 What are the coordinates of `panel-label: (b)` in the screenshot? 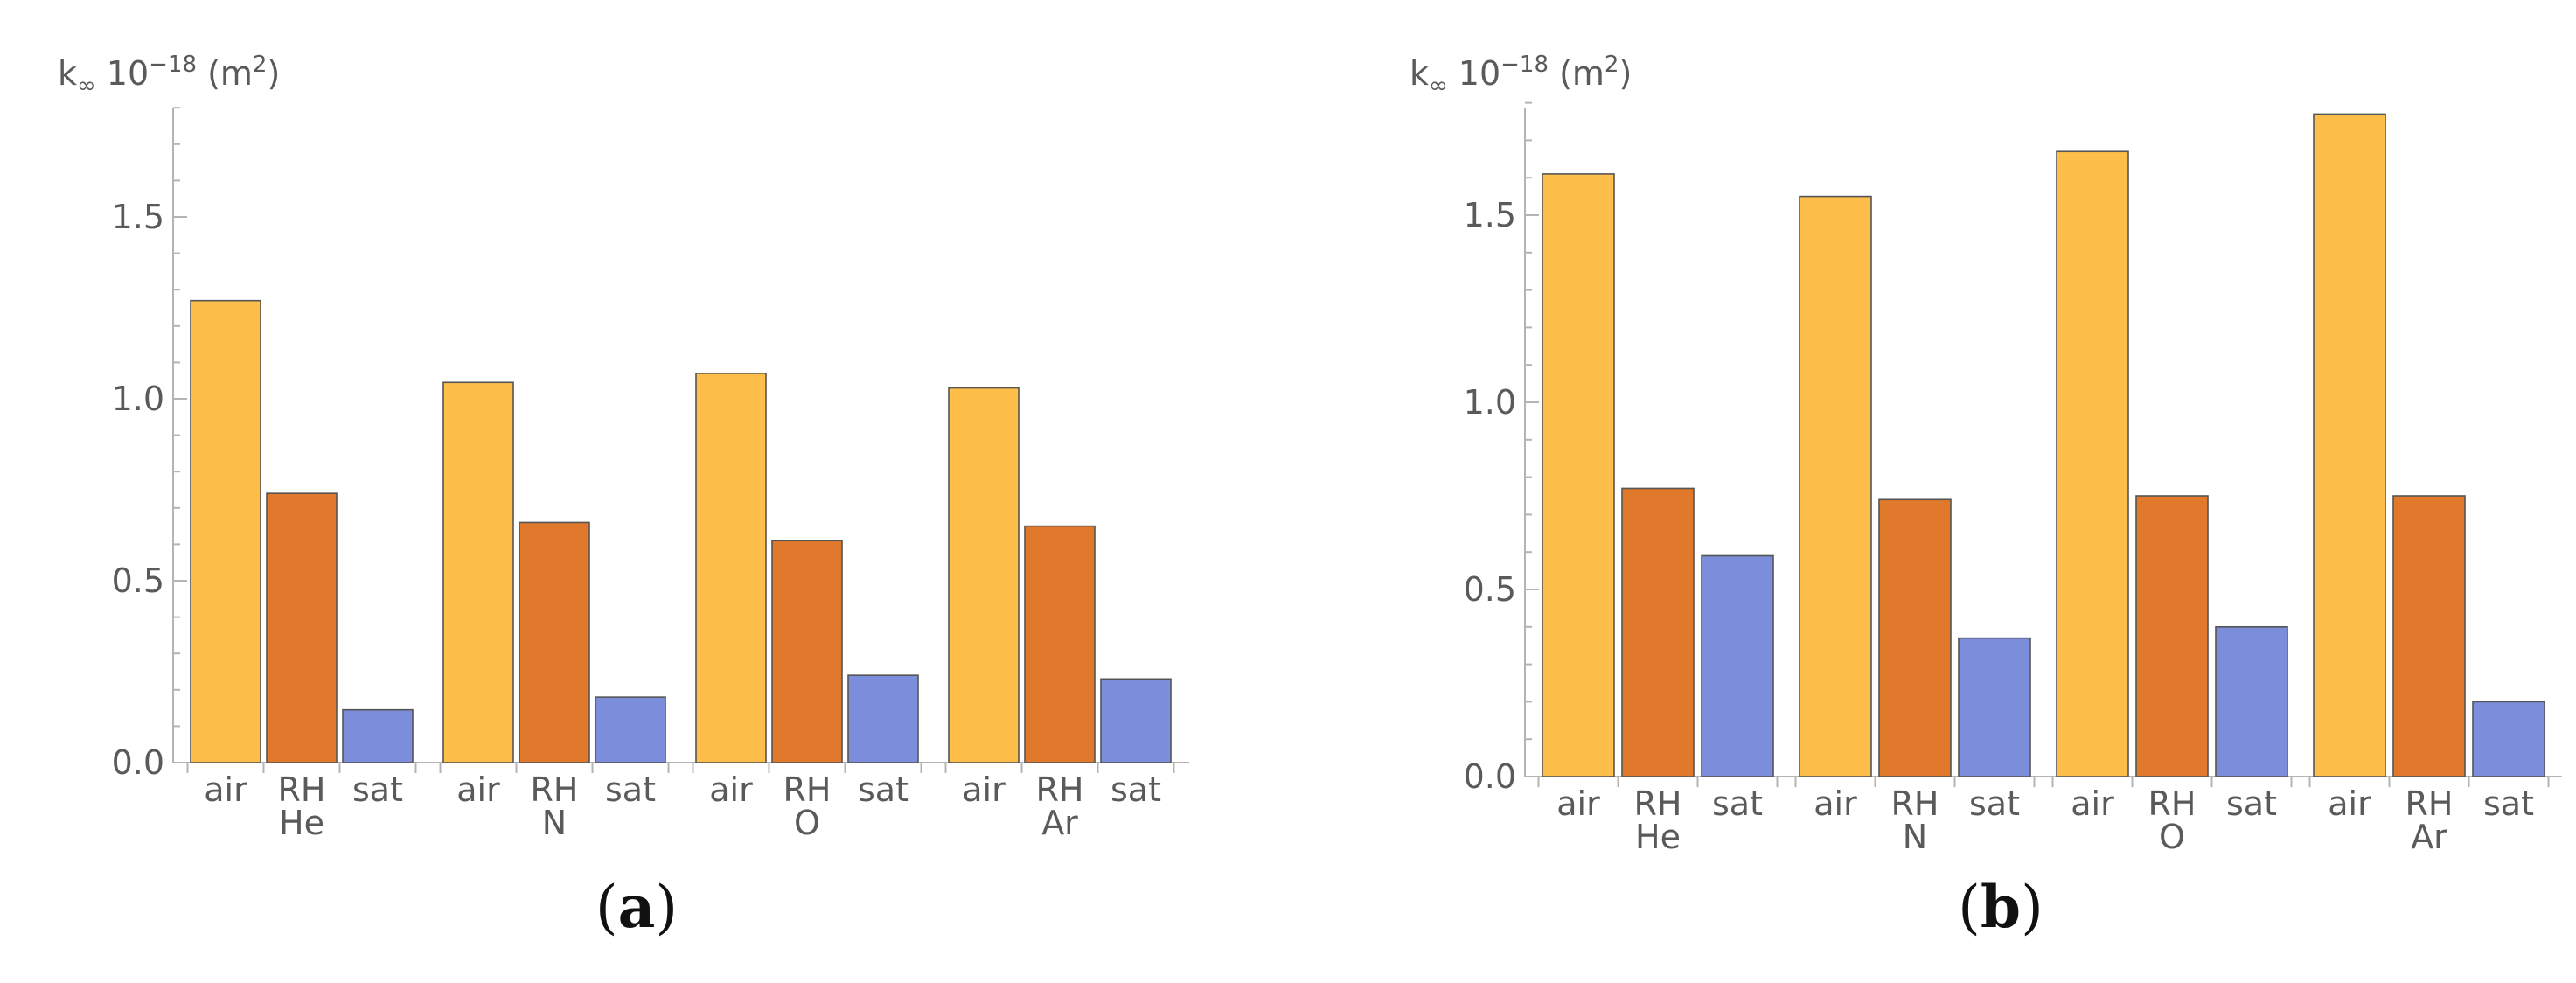 It's located at (2000, 907).